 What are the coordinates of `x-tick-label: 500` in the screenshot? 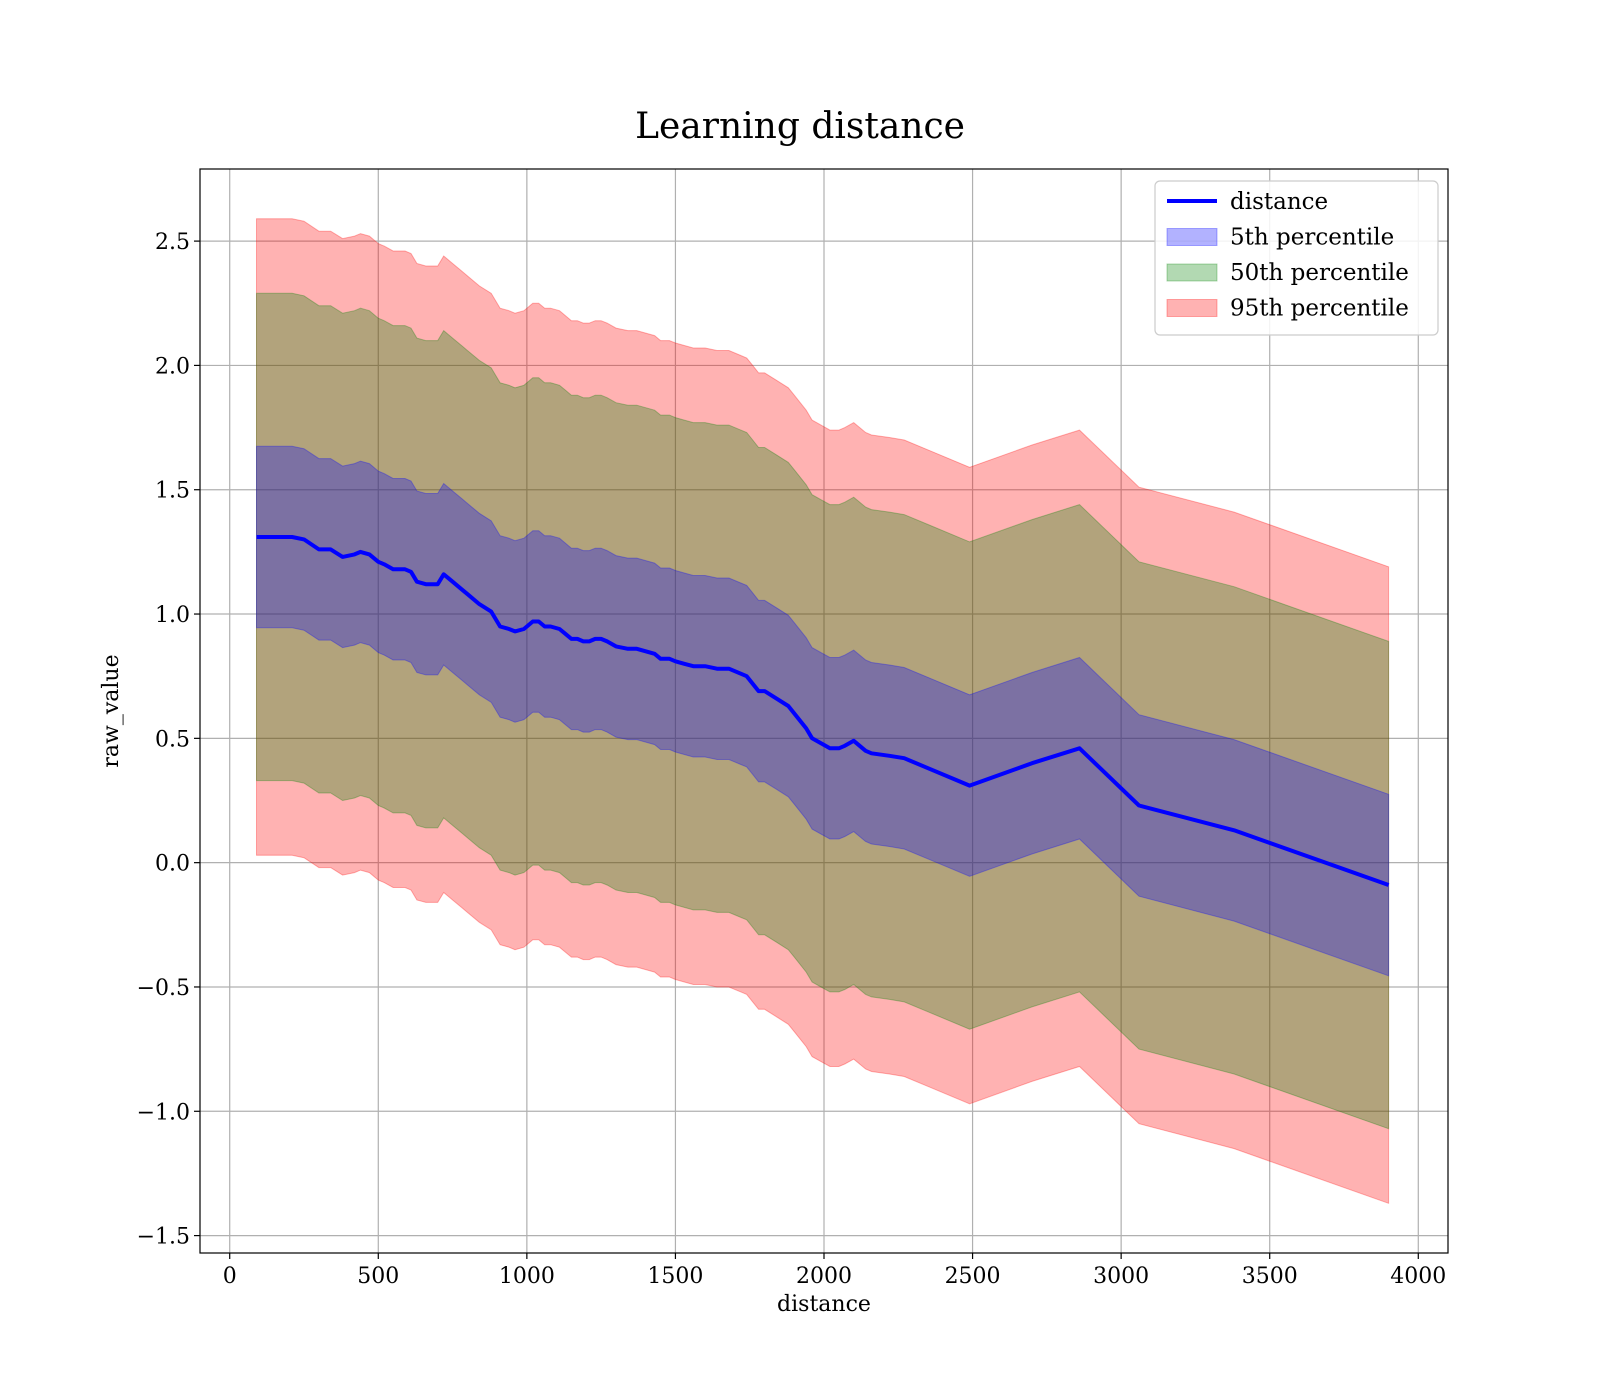 It's located at (378, 1276).